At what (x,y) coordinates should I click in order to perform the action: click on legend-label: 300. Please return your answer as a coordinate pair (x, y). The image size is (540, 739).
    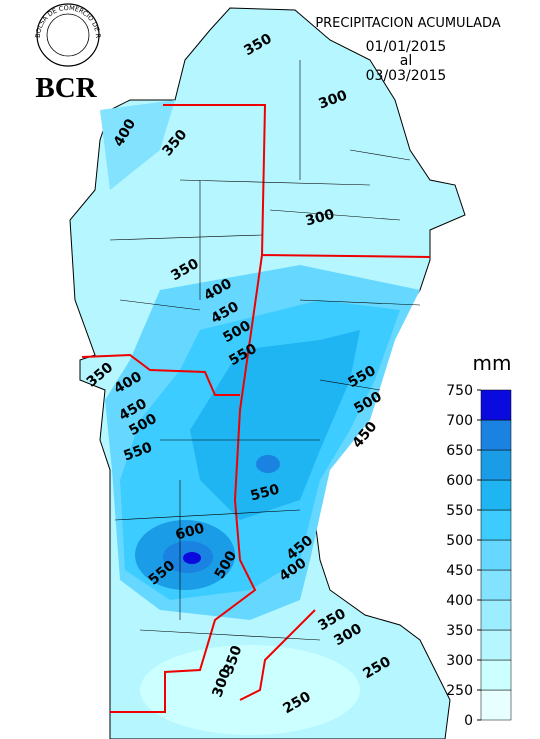
    Looking at the image, I should click on (459, 661).